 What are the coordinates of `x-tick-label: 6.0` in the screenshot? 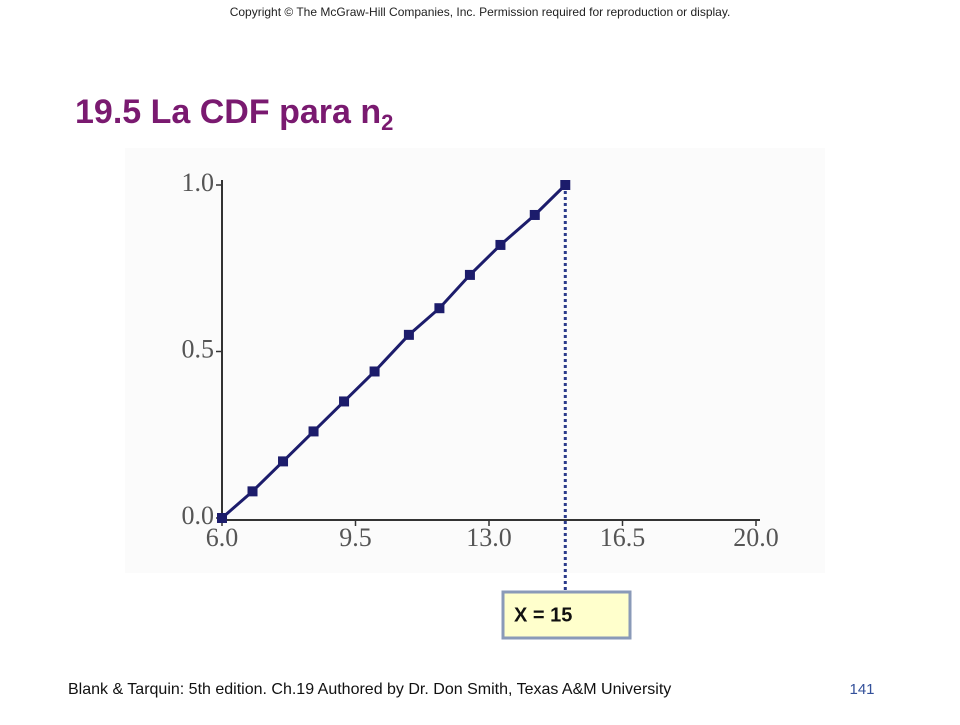 It's located at (222, 537).